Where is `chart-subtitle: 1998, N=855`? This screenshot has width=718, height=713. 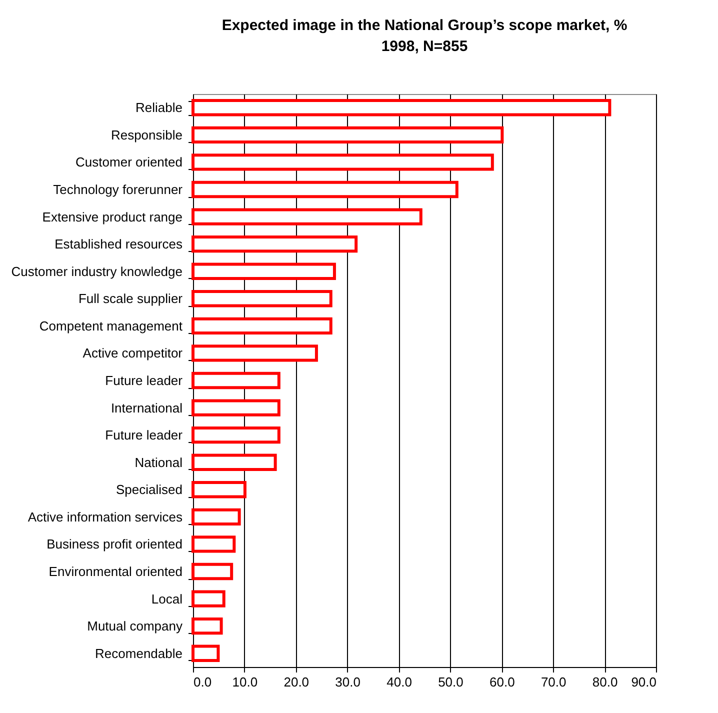 chart-subtitle: 1998, N=855 is located at coordinates (424, 46).